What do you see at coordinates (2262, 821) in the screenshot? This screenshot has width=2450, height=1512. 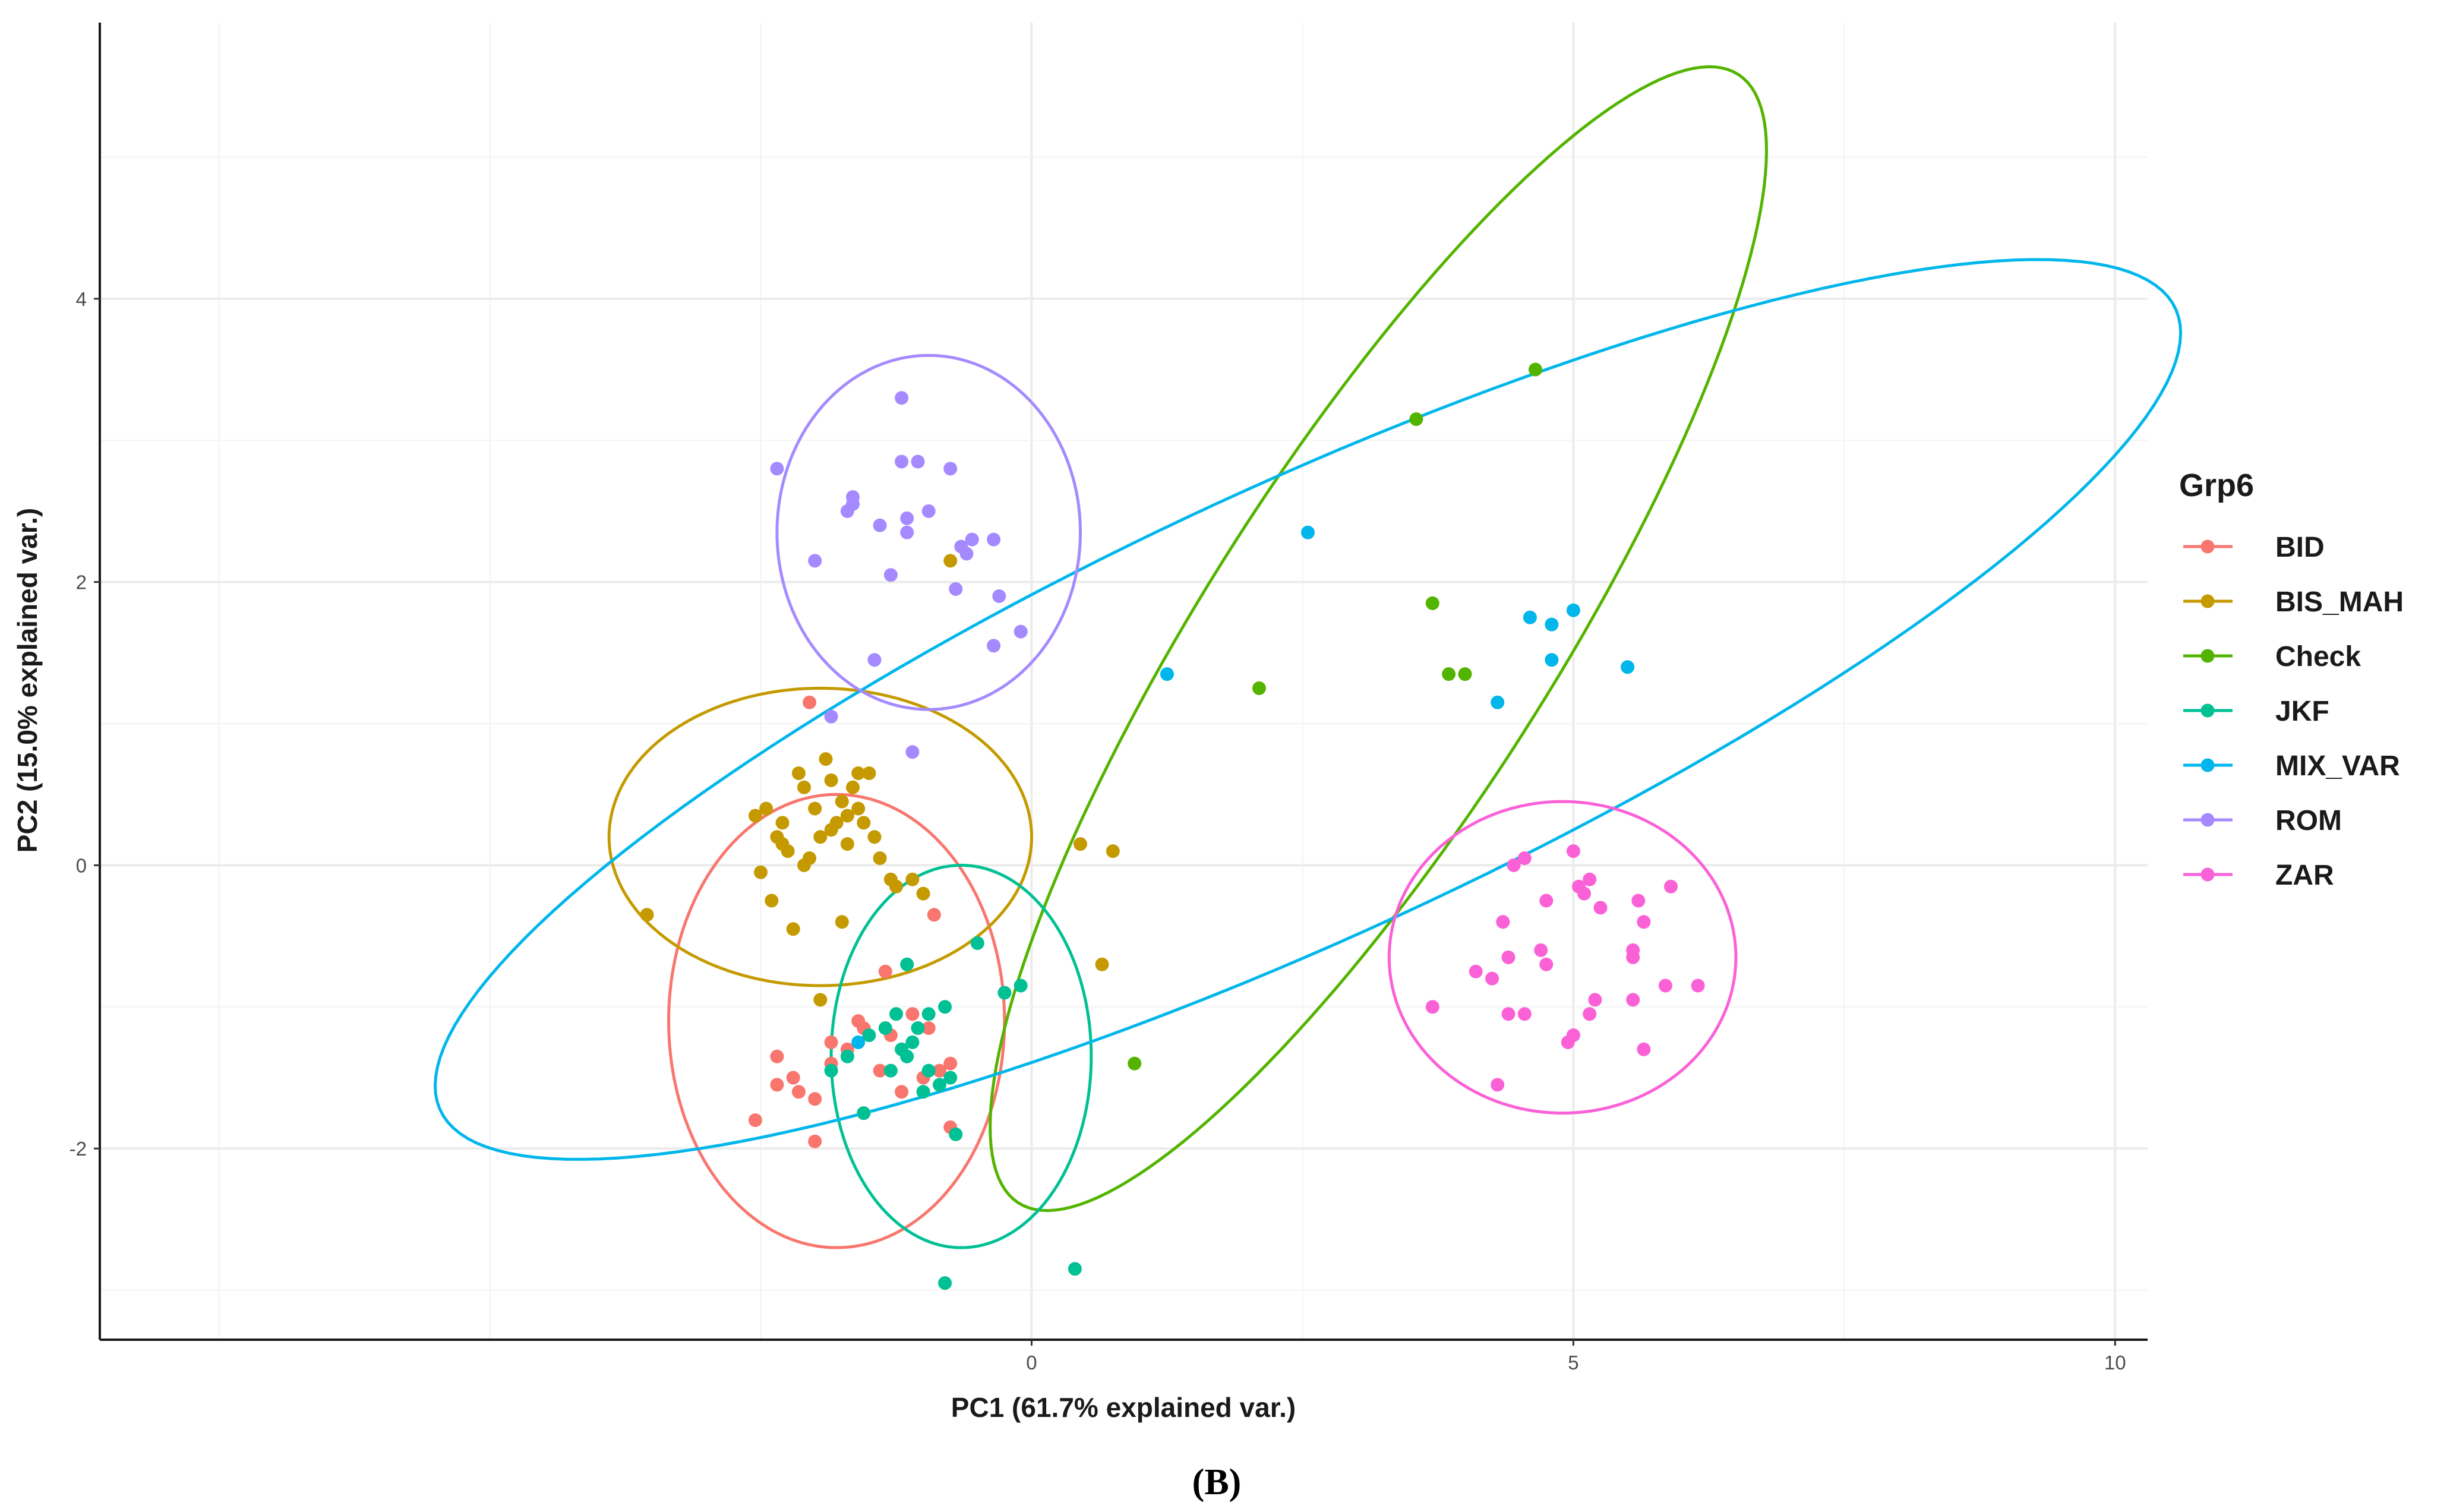 I see `legend-item-rom: ROM` at bounding box center [2262, 821].